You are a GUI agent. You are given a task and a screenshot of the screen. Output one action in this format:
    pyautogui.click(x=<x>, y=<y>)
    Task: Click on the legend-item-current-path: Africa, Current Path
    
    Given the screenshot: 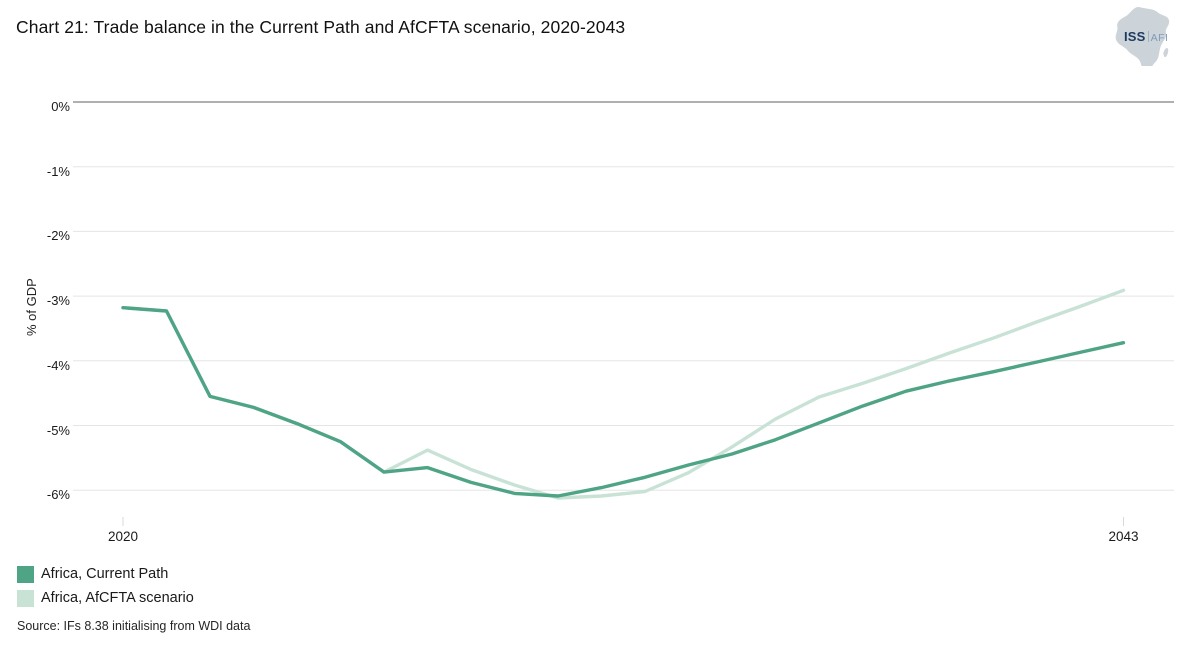 What is the action you would take?
    pyautogui.click(x=105, y=574)
    